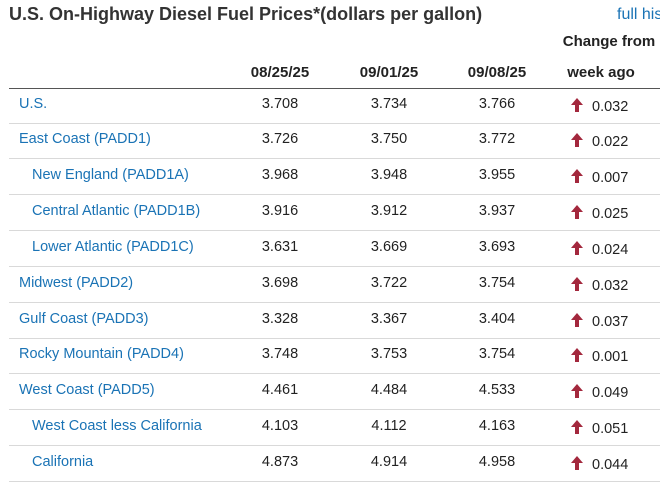 The width and height of the screenshot is (660, 482). I want to click on price-cell-2: 3.722, so click(389, 283).